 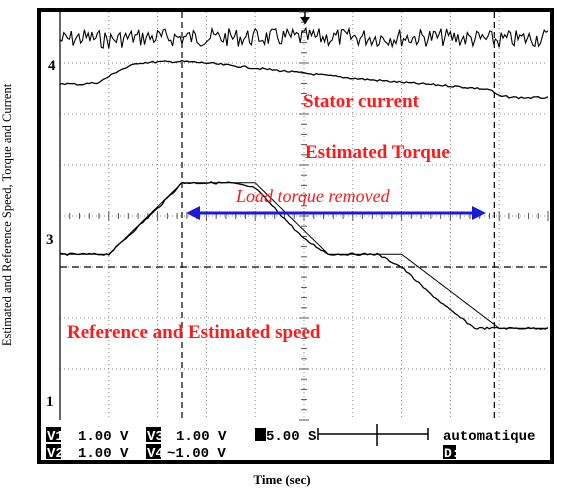 What do you see at coordinates (336, 213) in the screenshot?
I see `load-removed-arrow` at bounding box center [336, 213].